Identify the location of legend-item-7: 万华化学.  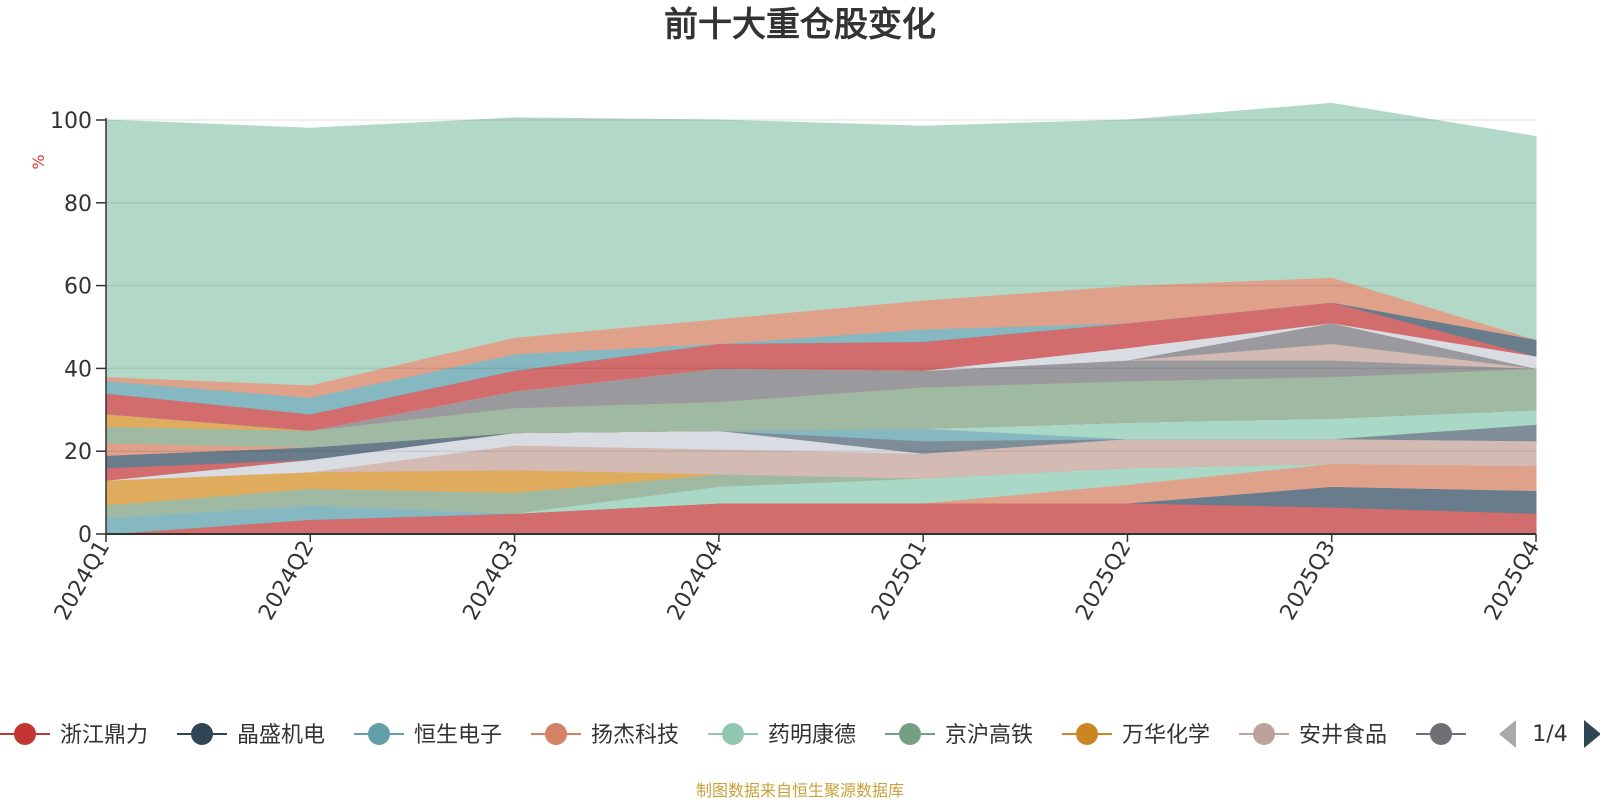
(1136, 735).